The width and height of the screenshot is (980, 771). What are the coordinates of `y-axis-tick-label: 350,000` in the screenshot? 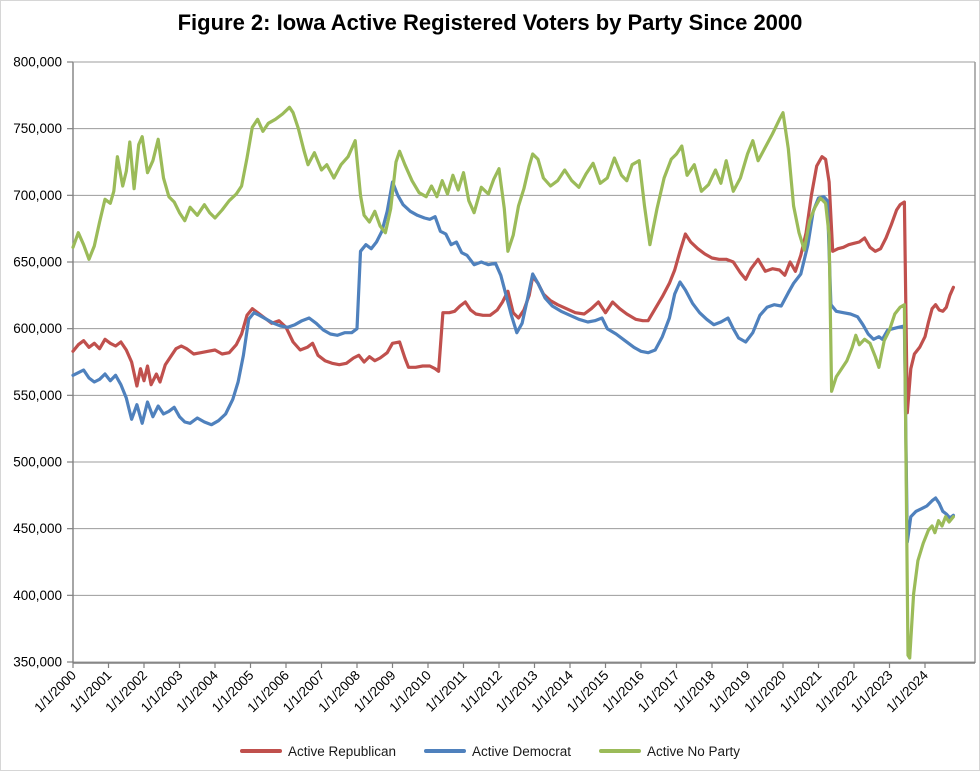 It's located at (37, 662).